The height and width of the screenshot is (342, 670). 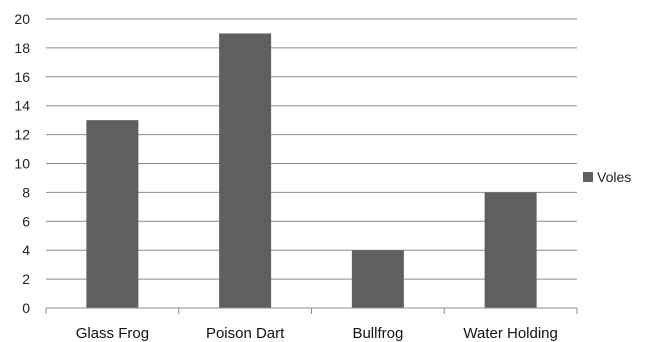 I want to click on y-tick-label: 16, so click(x=22, y=77).